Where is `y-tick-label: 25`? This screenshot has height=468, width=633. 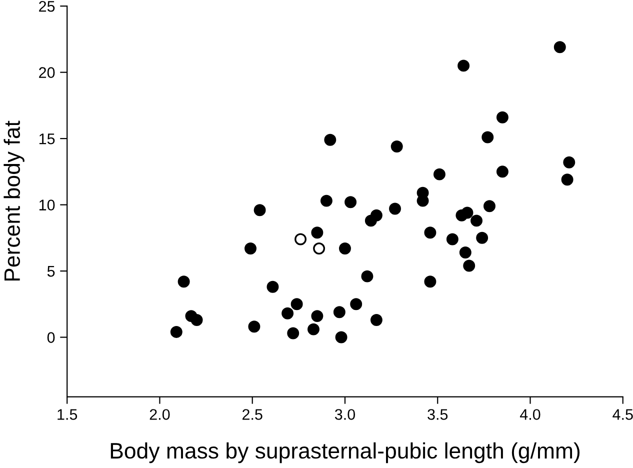 y-tick-label: 25 is located at coordinates (47, 6).